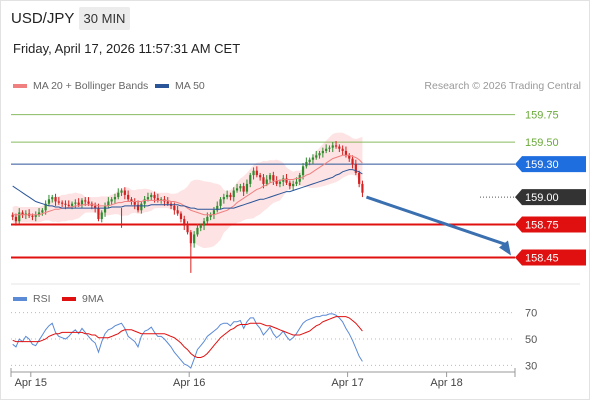 This screenshot has height=400, width=590. What do you see at coordinates (502, 86) in the screenshot?
I see `copyright-label: Research © 2026 Trading Central` at bounding box center [502, 86].